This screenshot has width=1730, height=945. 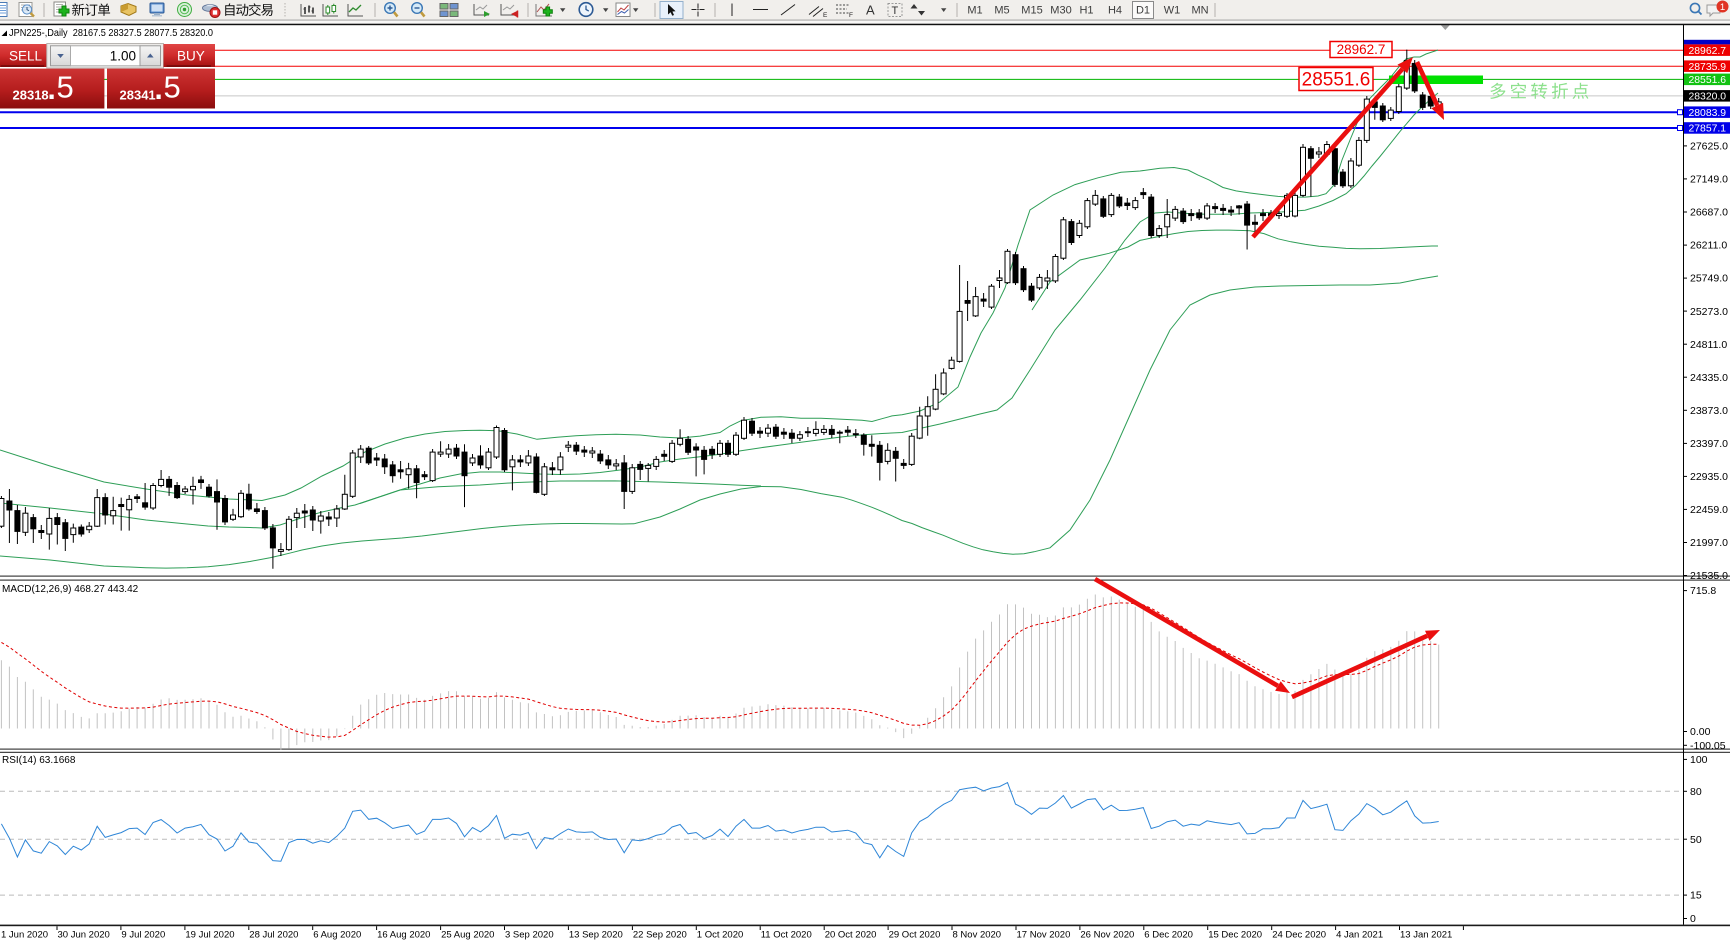 What do you see at coordinates (720, 935) in the screenshot?
I see `svg-text: 1 Oct 2020` at bounding box center [720, 935].